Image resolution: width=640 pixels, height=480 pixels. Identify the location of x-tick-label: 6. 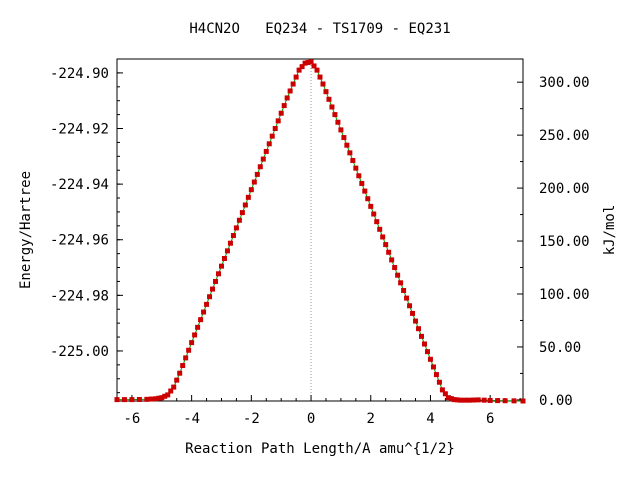
(490, 419).